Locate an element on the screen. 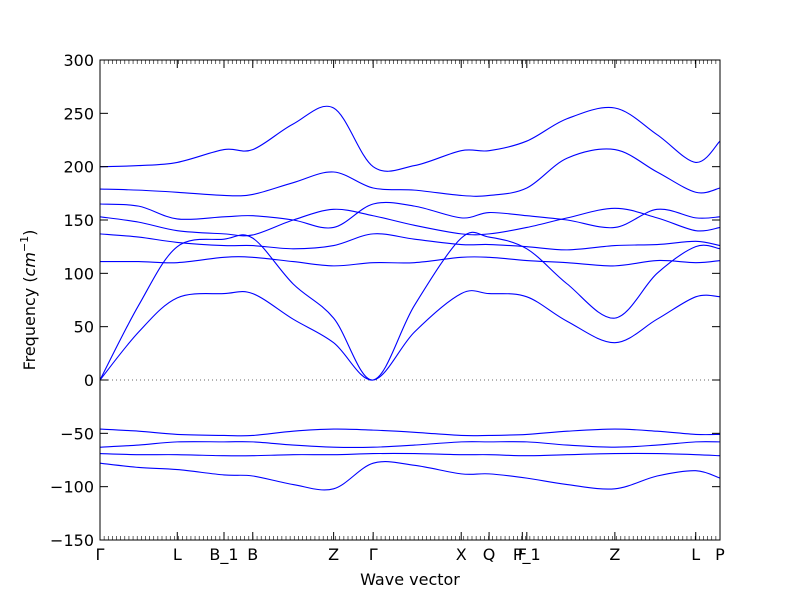  y-axis-label-suffix: ) is located at coordinates (29, 233).